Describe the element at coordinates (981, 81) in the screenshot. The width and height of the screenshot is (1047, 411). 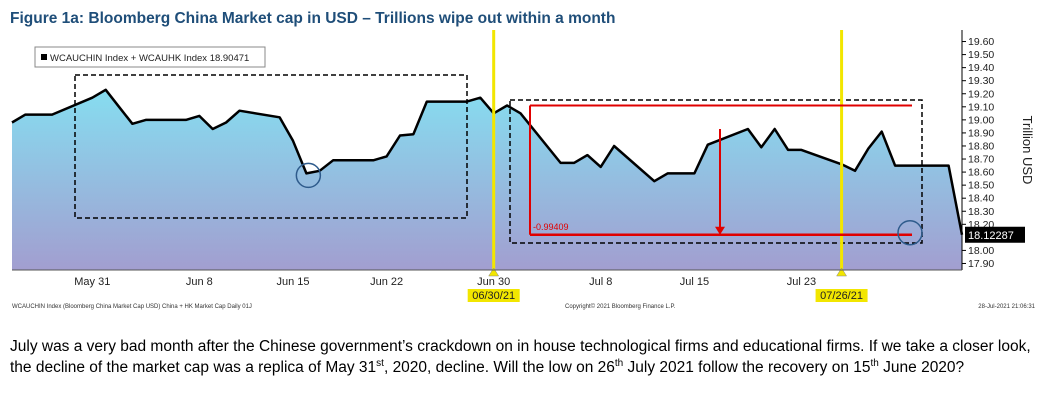
I see `y-tick-label-3: 19.30` at that location.